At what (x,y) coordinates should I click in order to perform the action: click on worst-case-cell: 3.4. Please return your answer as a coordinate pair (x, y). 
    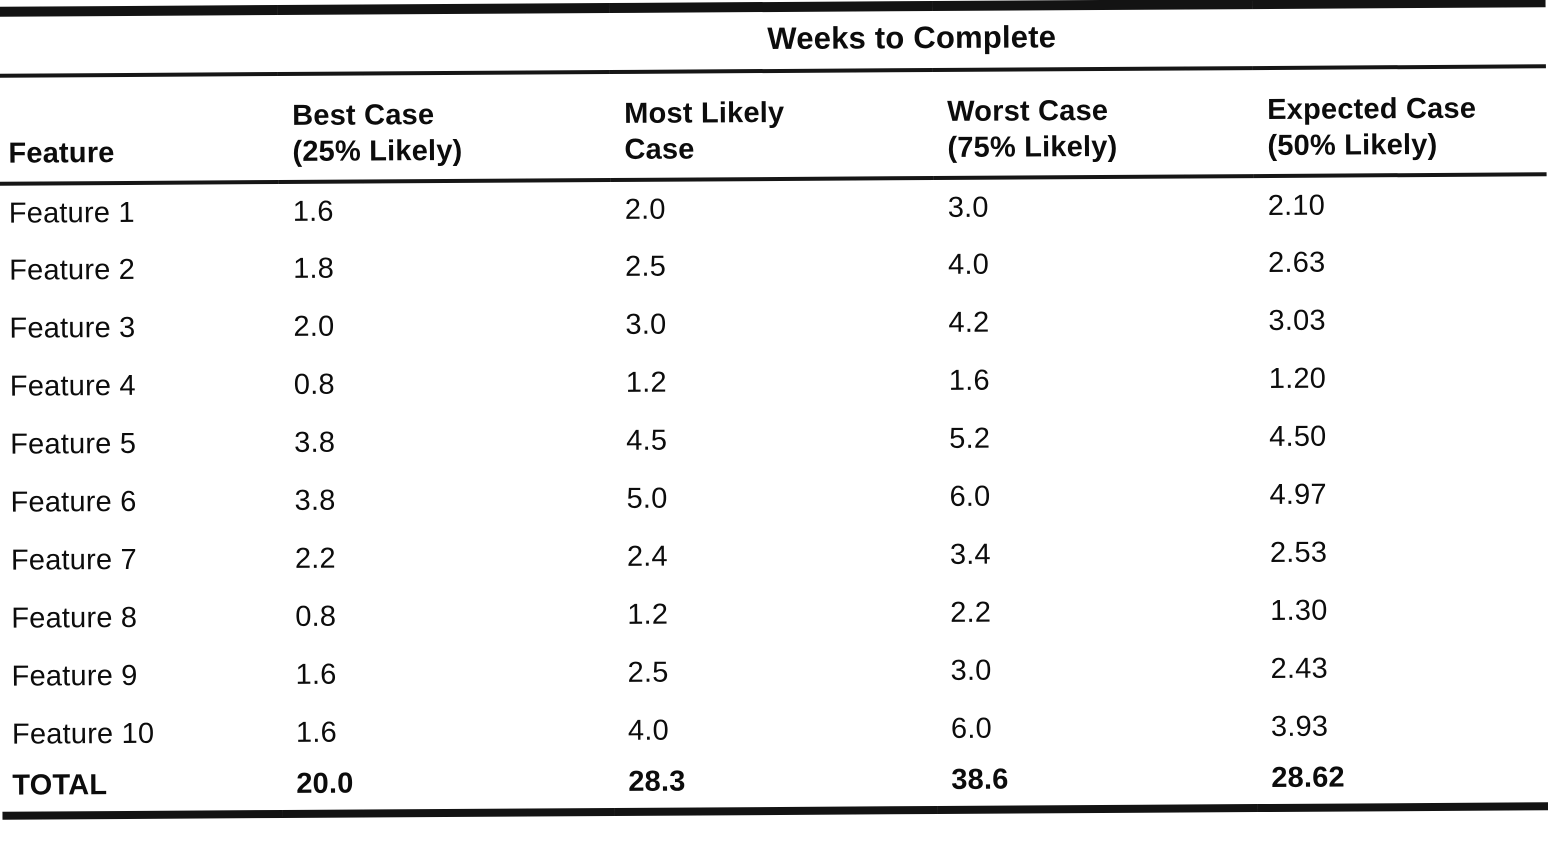
    Looking at the image, I should click on (970, 554).